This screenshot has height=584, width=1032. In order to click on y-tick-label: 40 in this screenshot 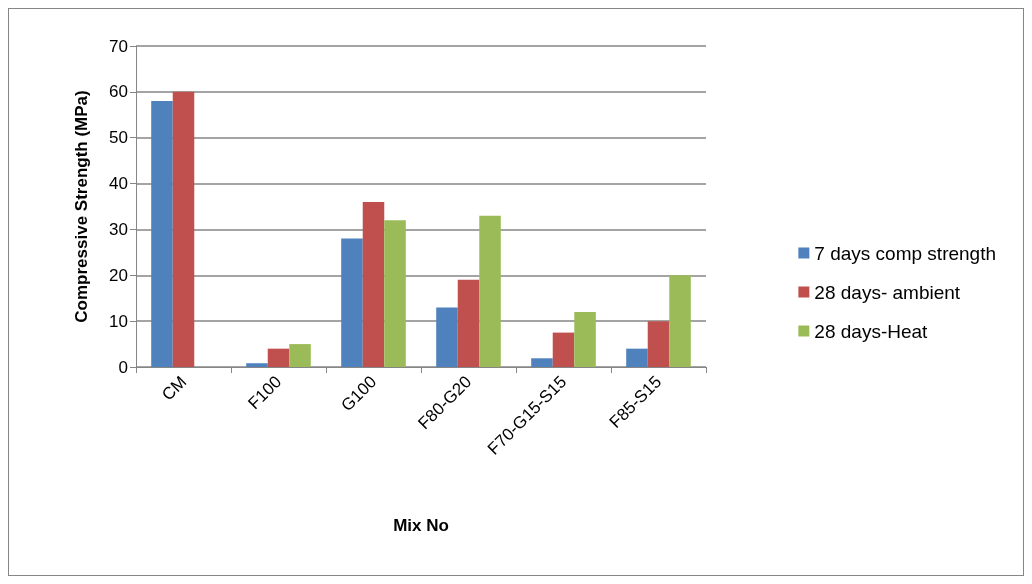, I will do `click(118, 184)`.